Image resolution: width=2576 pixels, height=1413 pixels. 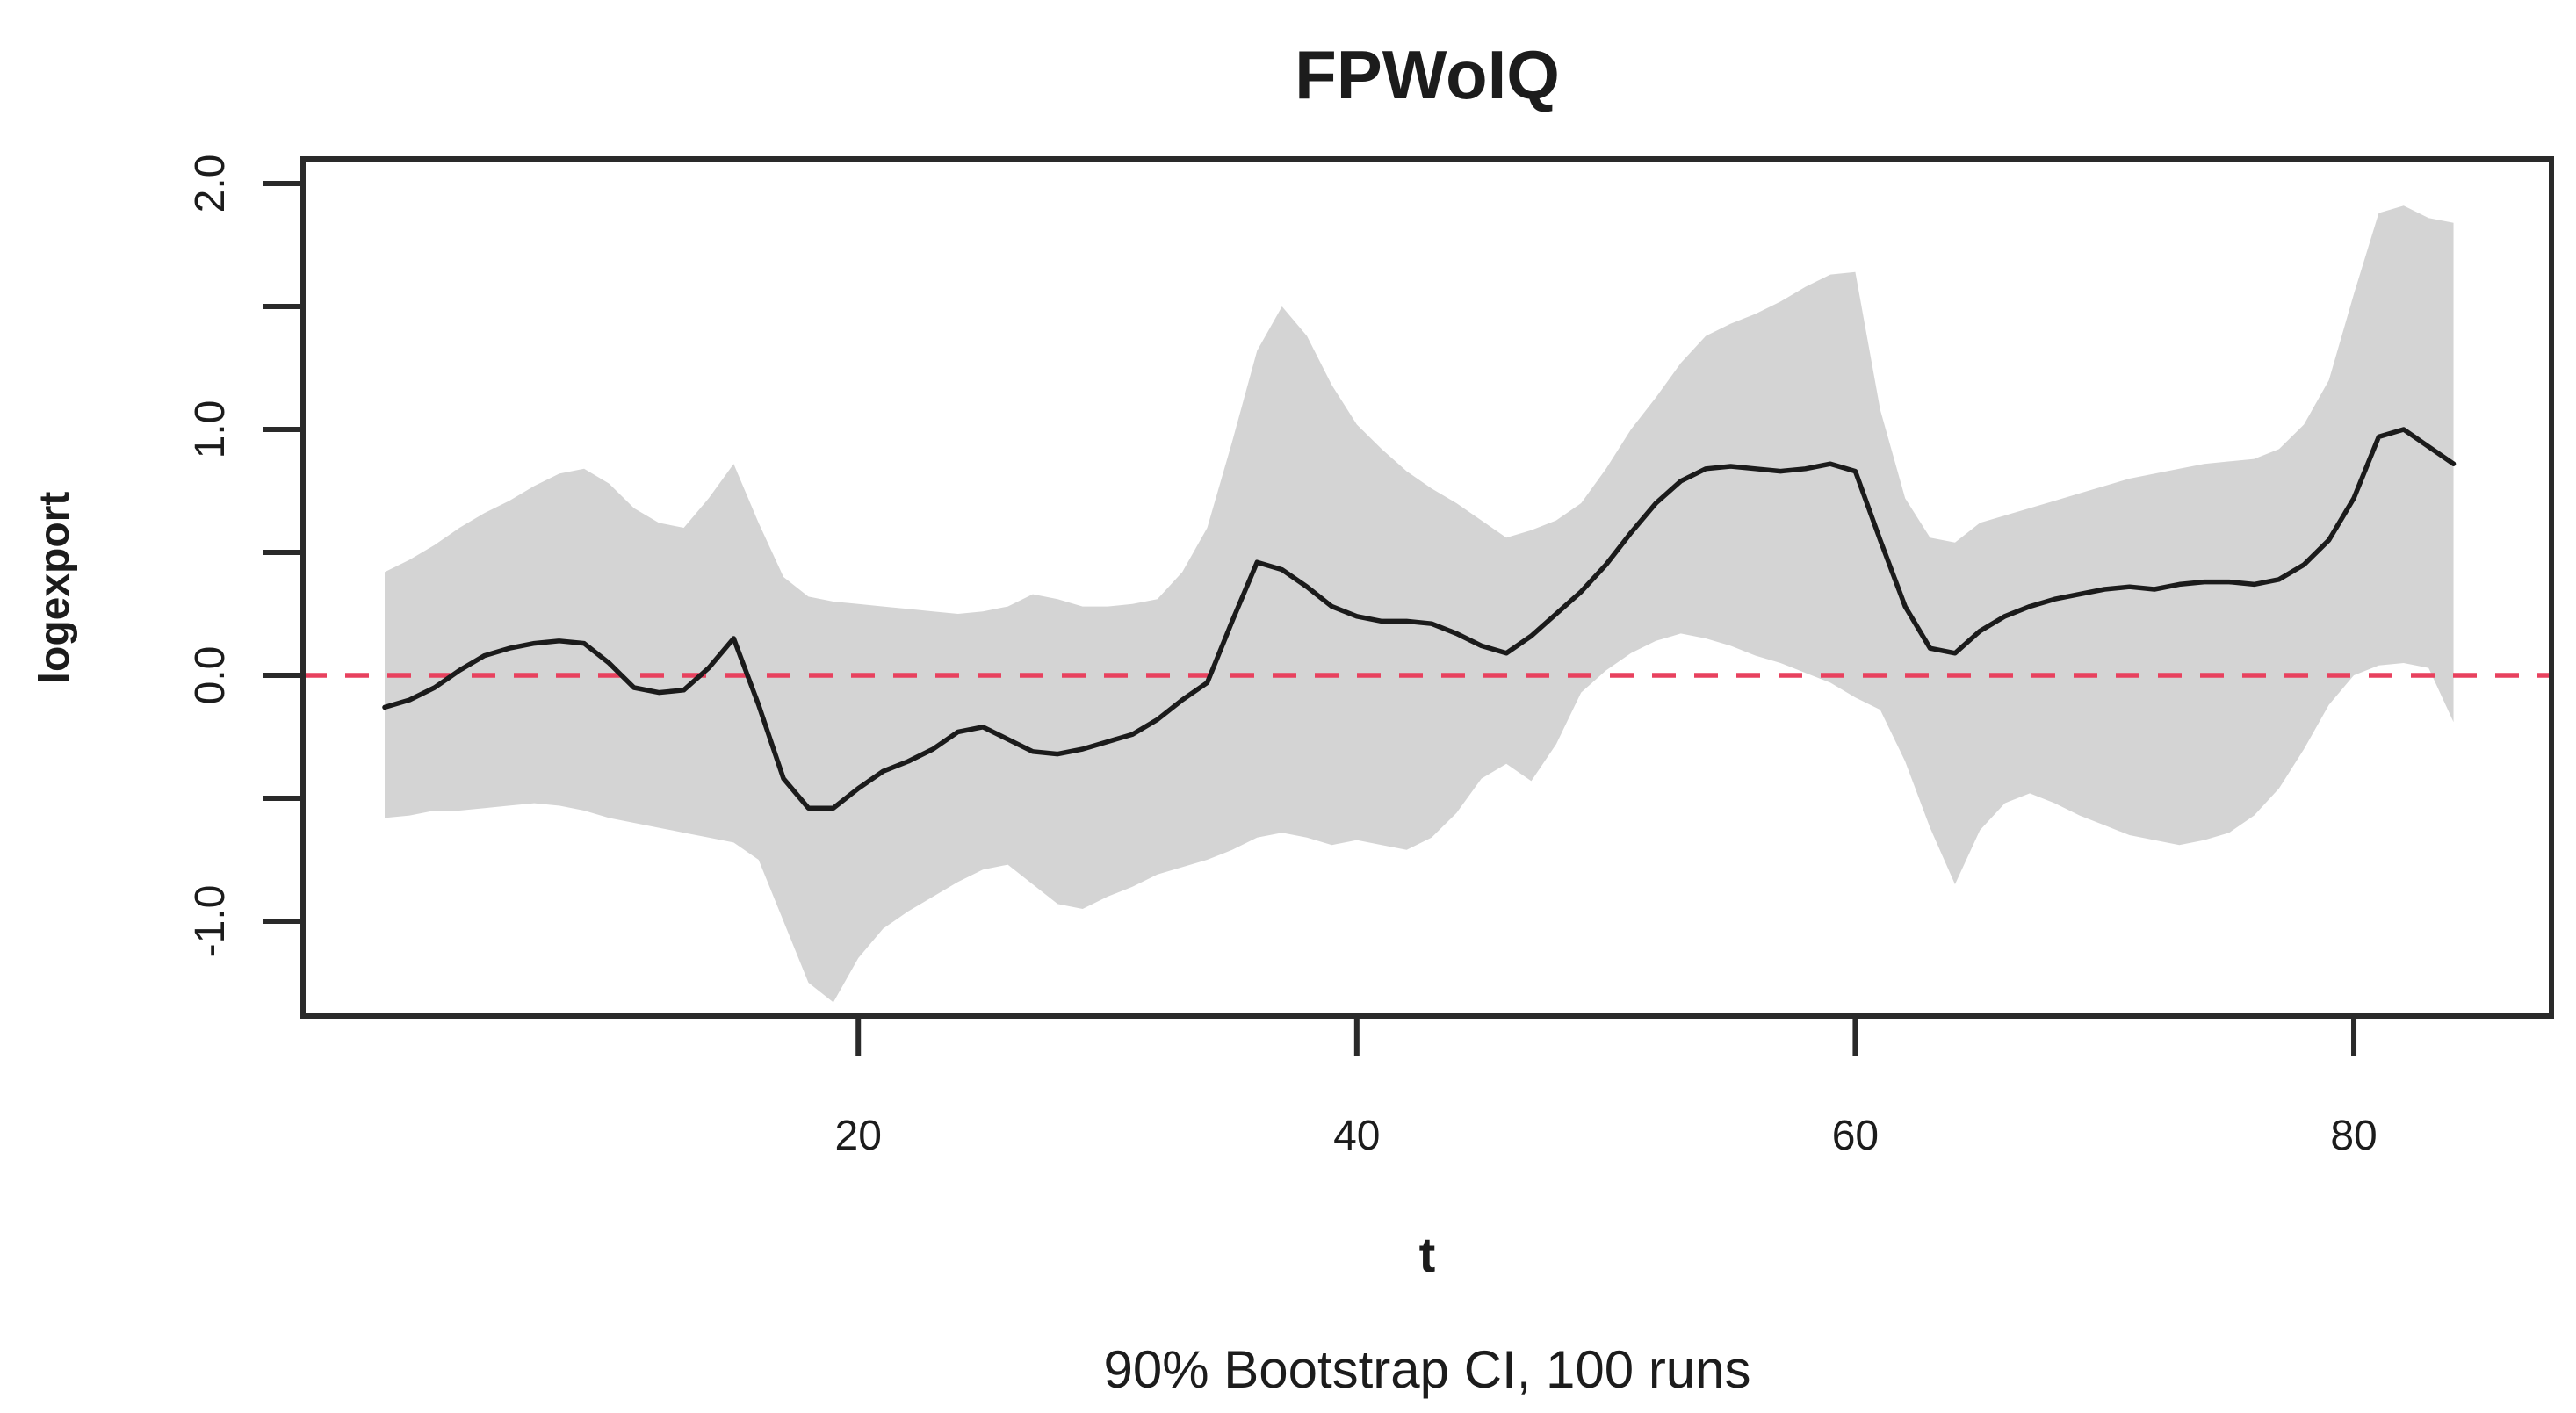 What do you see at coordinates (1606, 1087) in the screenshot?
I see `x-axis-ticks: 20 40 60 80` at bounding box center [1606, 1087].